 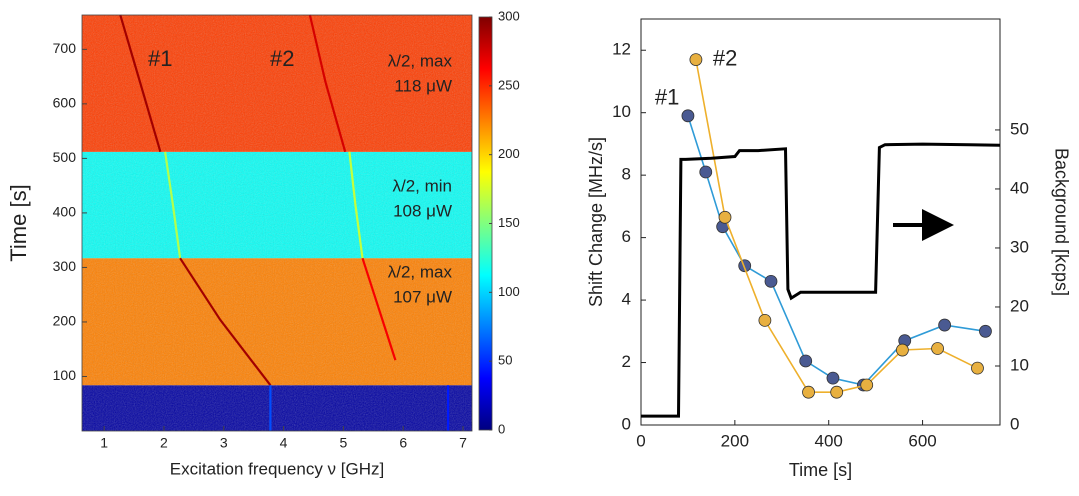 I want to click on y2-axis-label: Background [kcps], so click(x=1061, y=222).